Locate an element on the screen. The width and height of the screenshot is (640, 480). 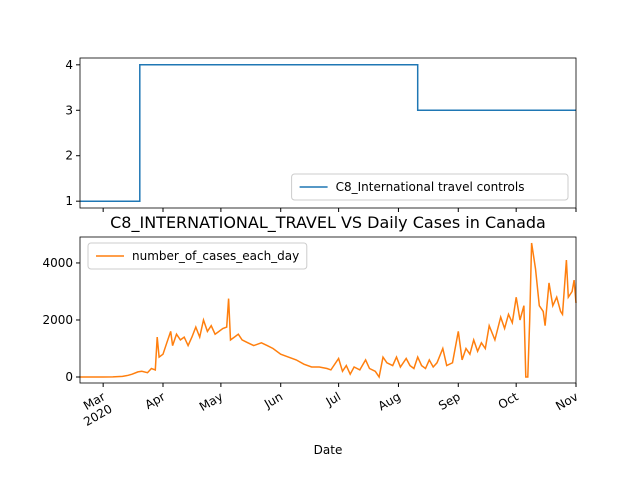
legend-label: C8_International travel controls is located at coordinates (430, 187).